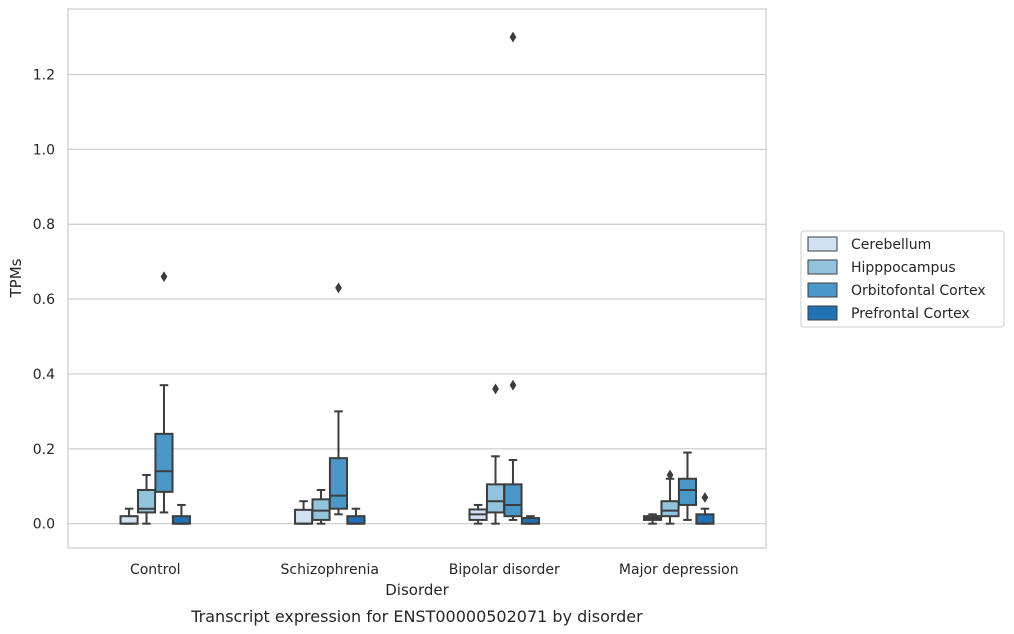 Image resolution: width=1014 pixels, height=634 pixels. Describe the element at coordinates (918, 291) in the screenshot. I see `legend-label: Orbitofontal Cortex` at that location.